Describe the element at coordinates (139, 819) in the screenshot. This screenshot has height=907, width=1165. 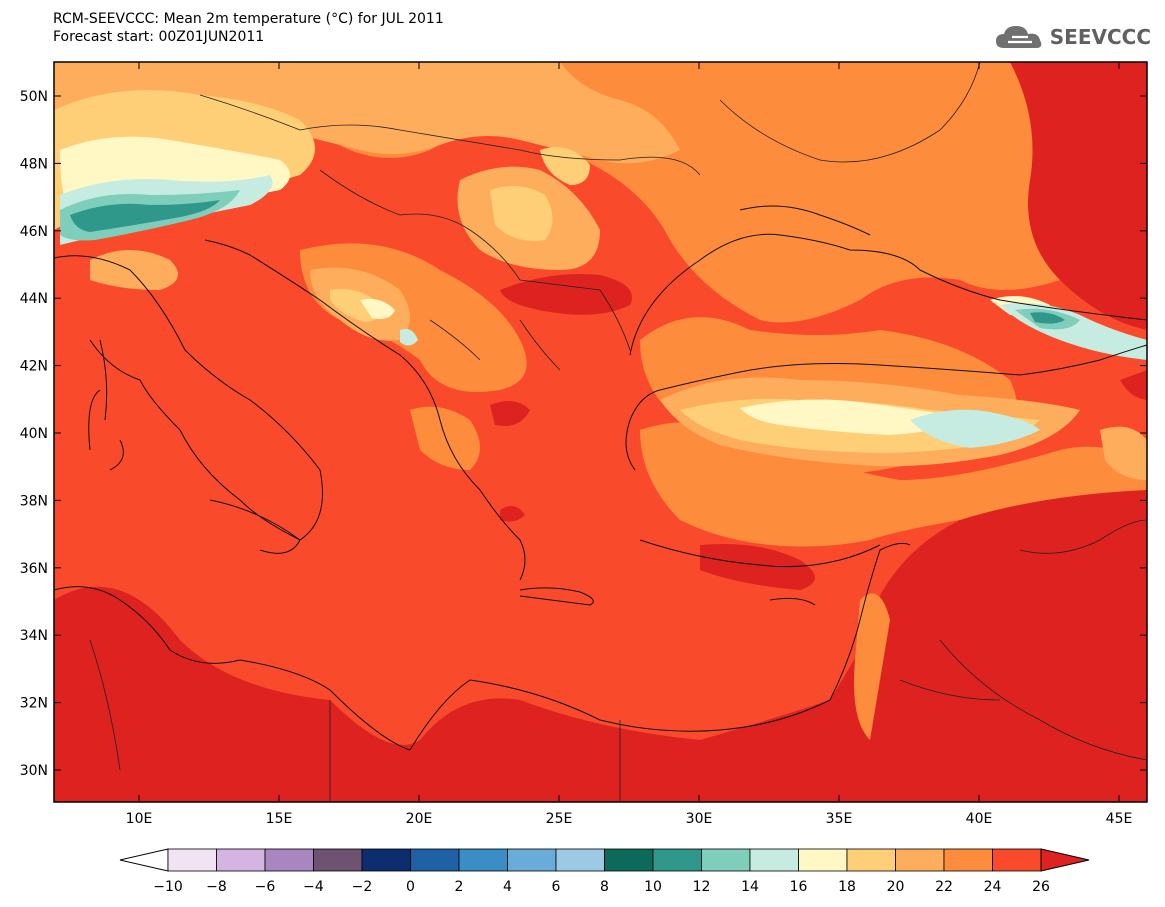
I see `lon-tick-label: 10E` at that location.